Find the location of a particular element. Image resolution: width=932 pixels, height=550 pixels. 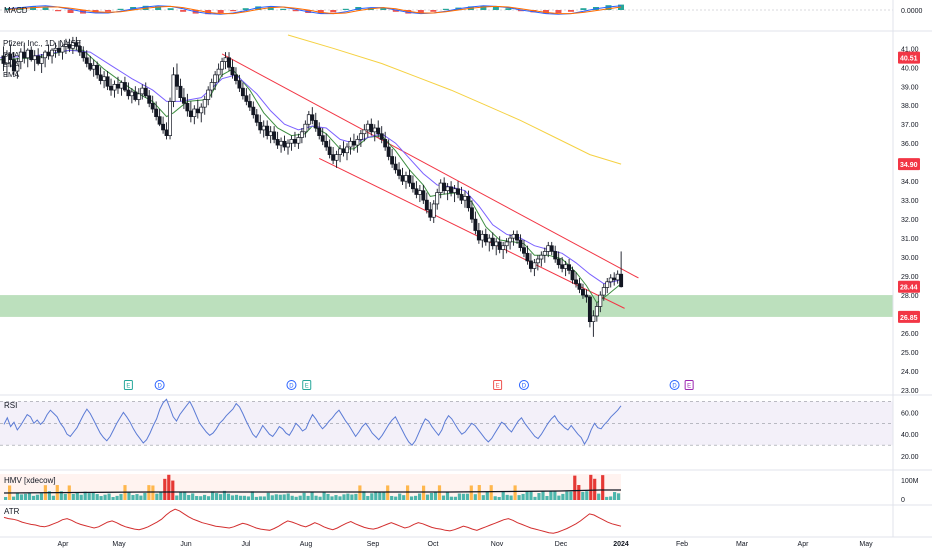

macd-axis-label: 0.0000 is located at coordinates (912, 11).